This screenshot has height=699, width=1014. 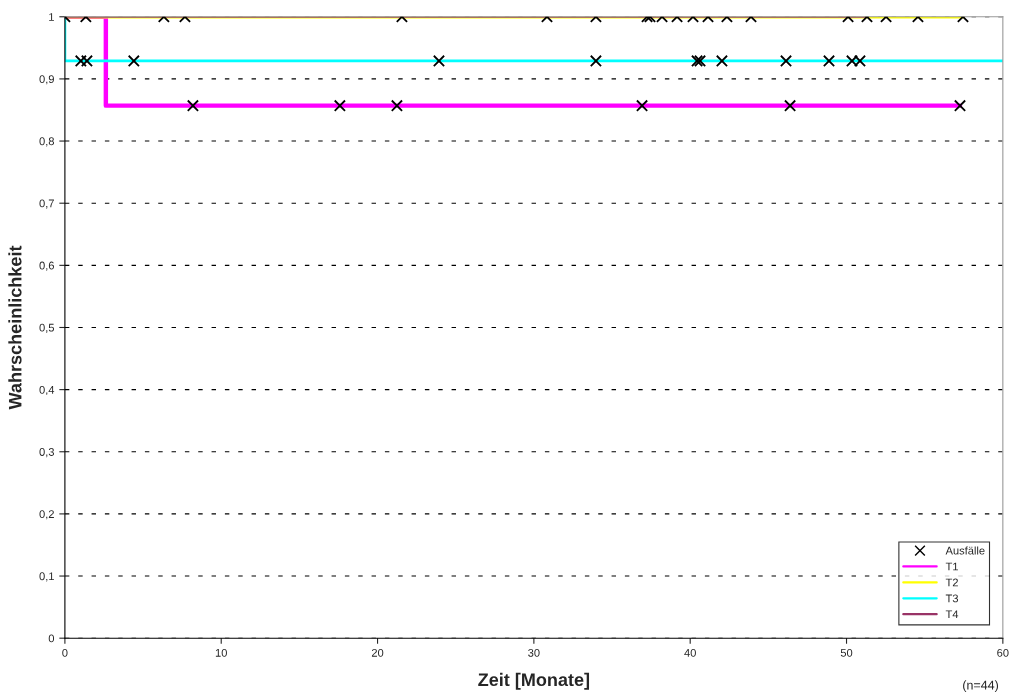 What do you see at coordinates (46, 142) in the screenshot?
I see `y-tick-label: 0,8` at bounding box center [46, 142].